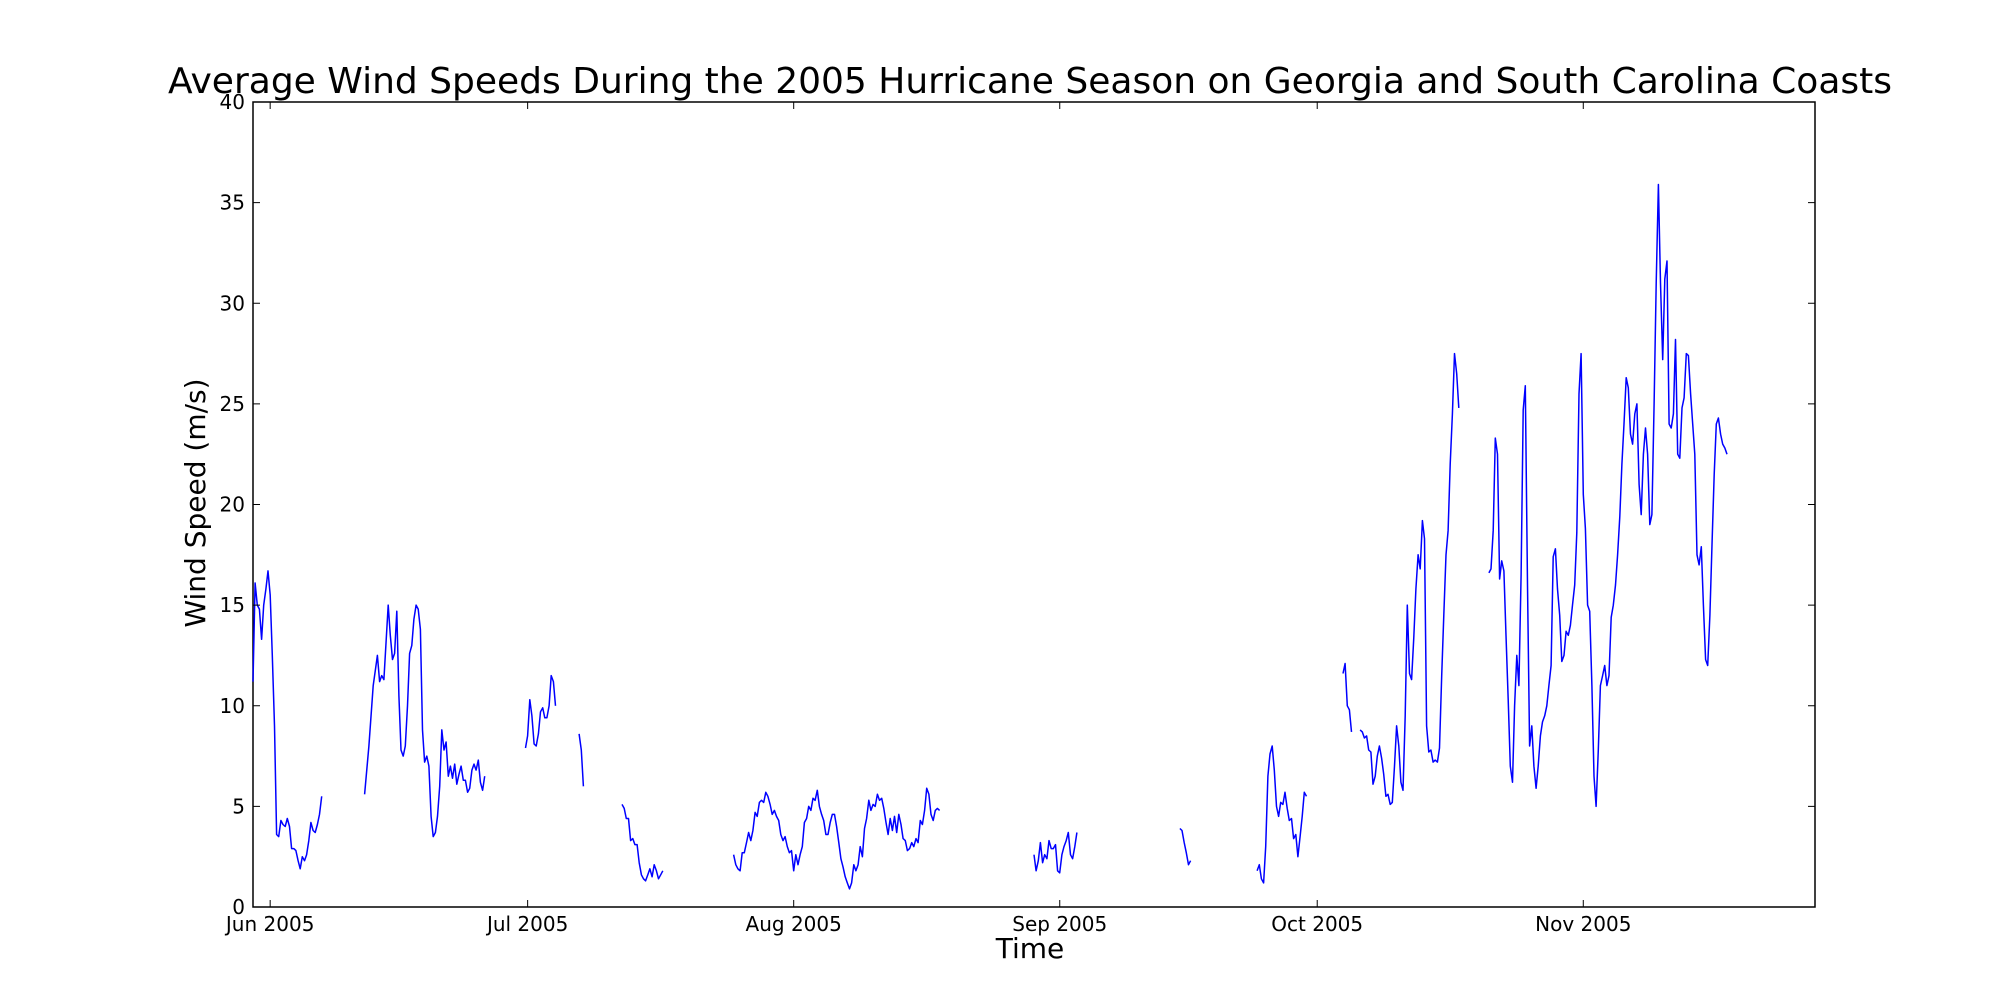 The image size is (2000, 1000). What do you see at coordinates (232, 404) in the screenshot?
I see `y-tick-label: 25` at bounding box center [232, 404].